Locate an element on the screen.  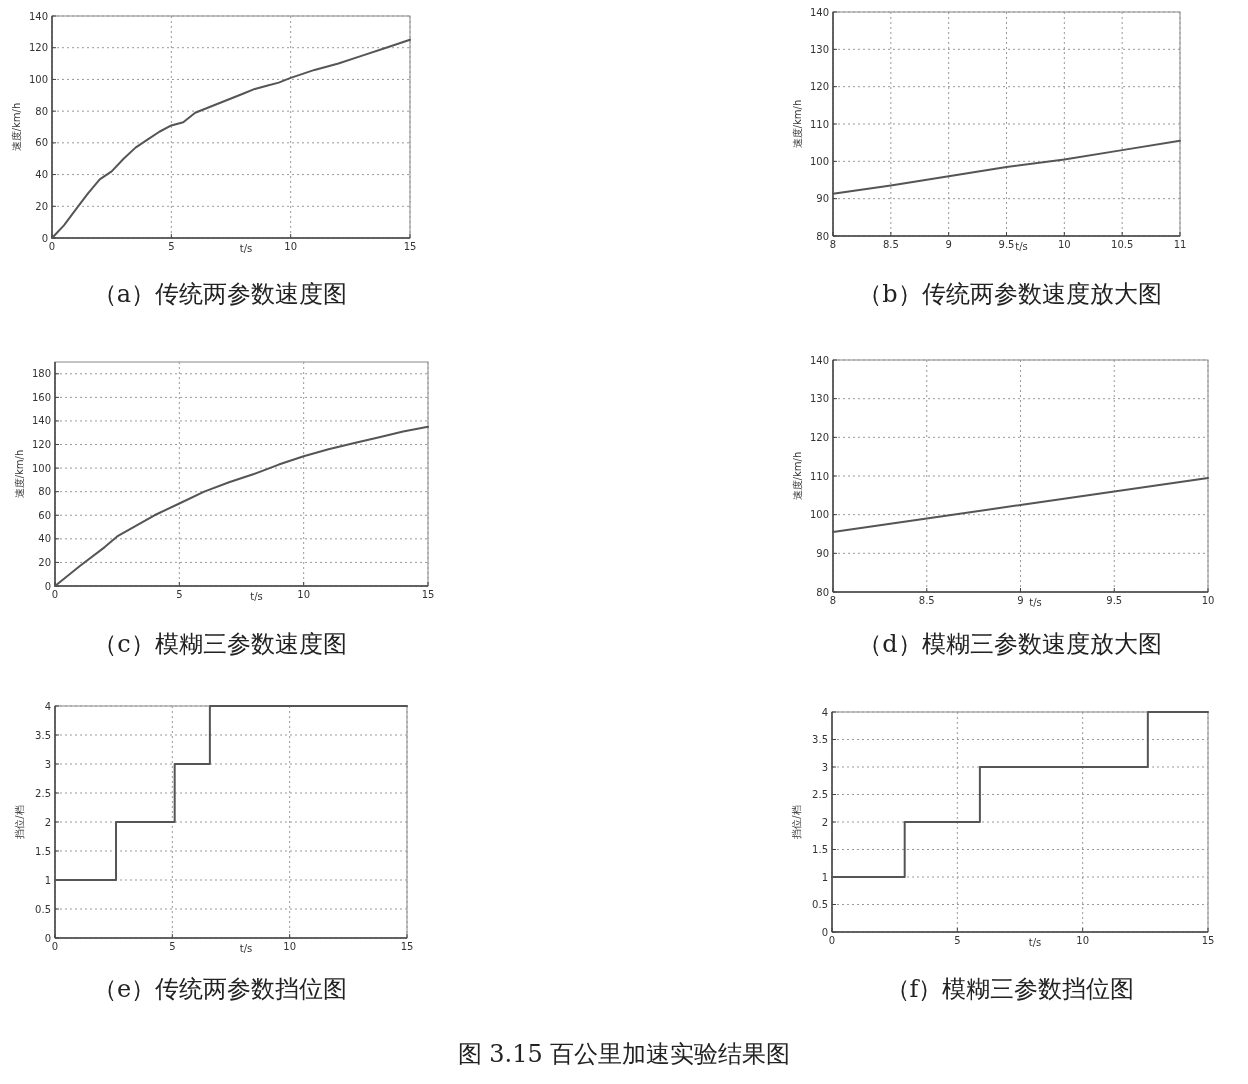
x-tick-label: 10.5 is located at coordinates (1122, 244).